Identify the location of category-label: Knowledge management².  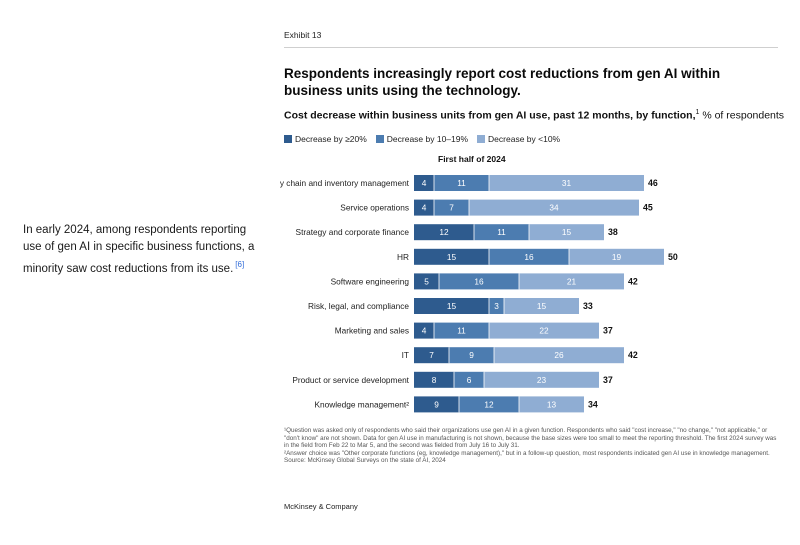
(361, 404).